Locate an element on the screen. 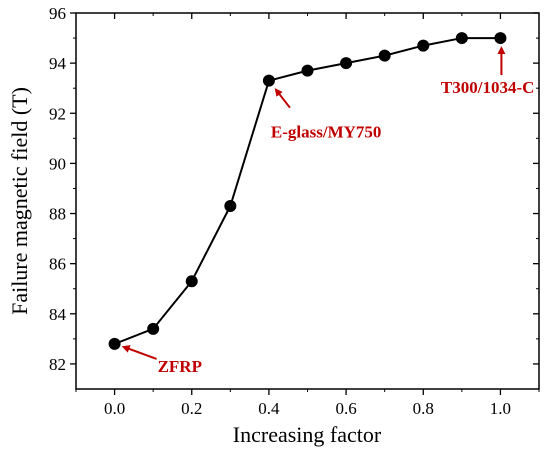 The height and width of the screenshot is (454, 550). y-tick-label: 92 is located at coordinates (57, 113).